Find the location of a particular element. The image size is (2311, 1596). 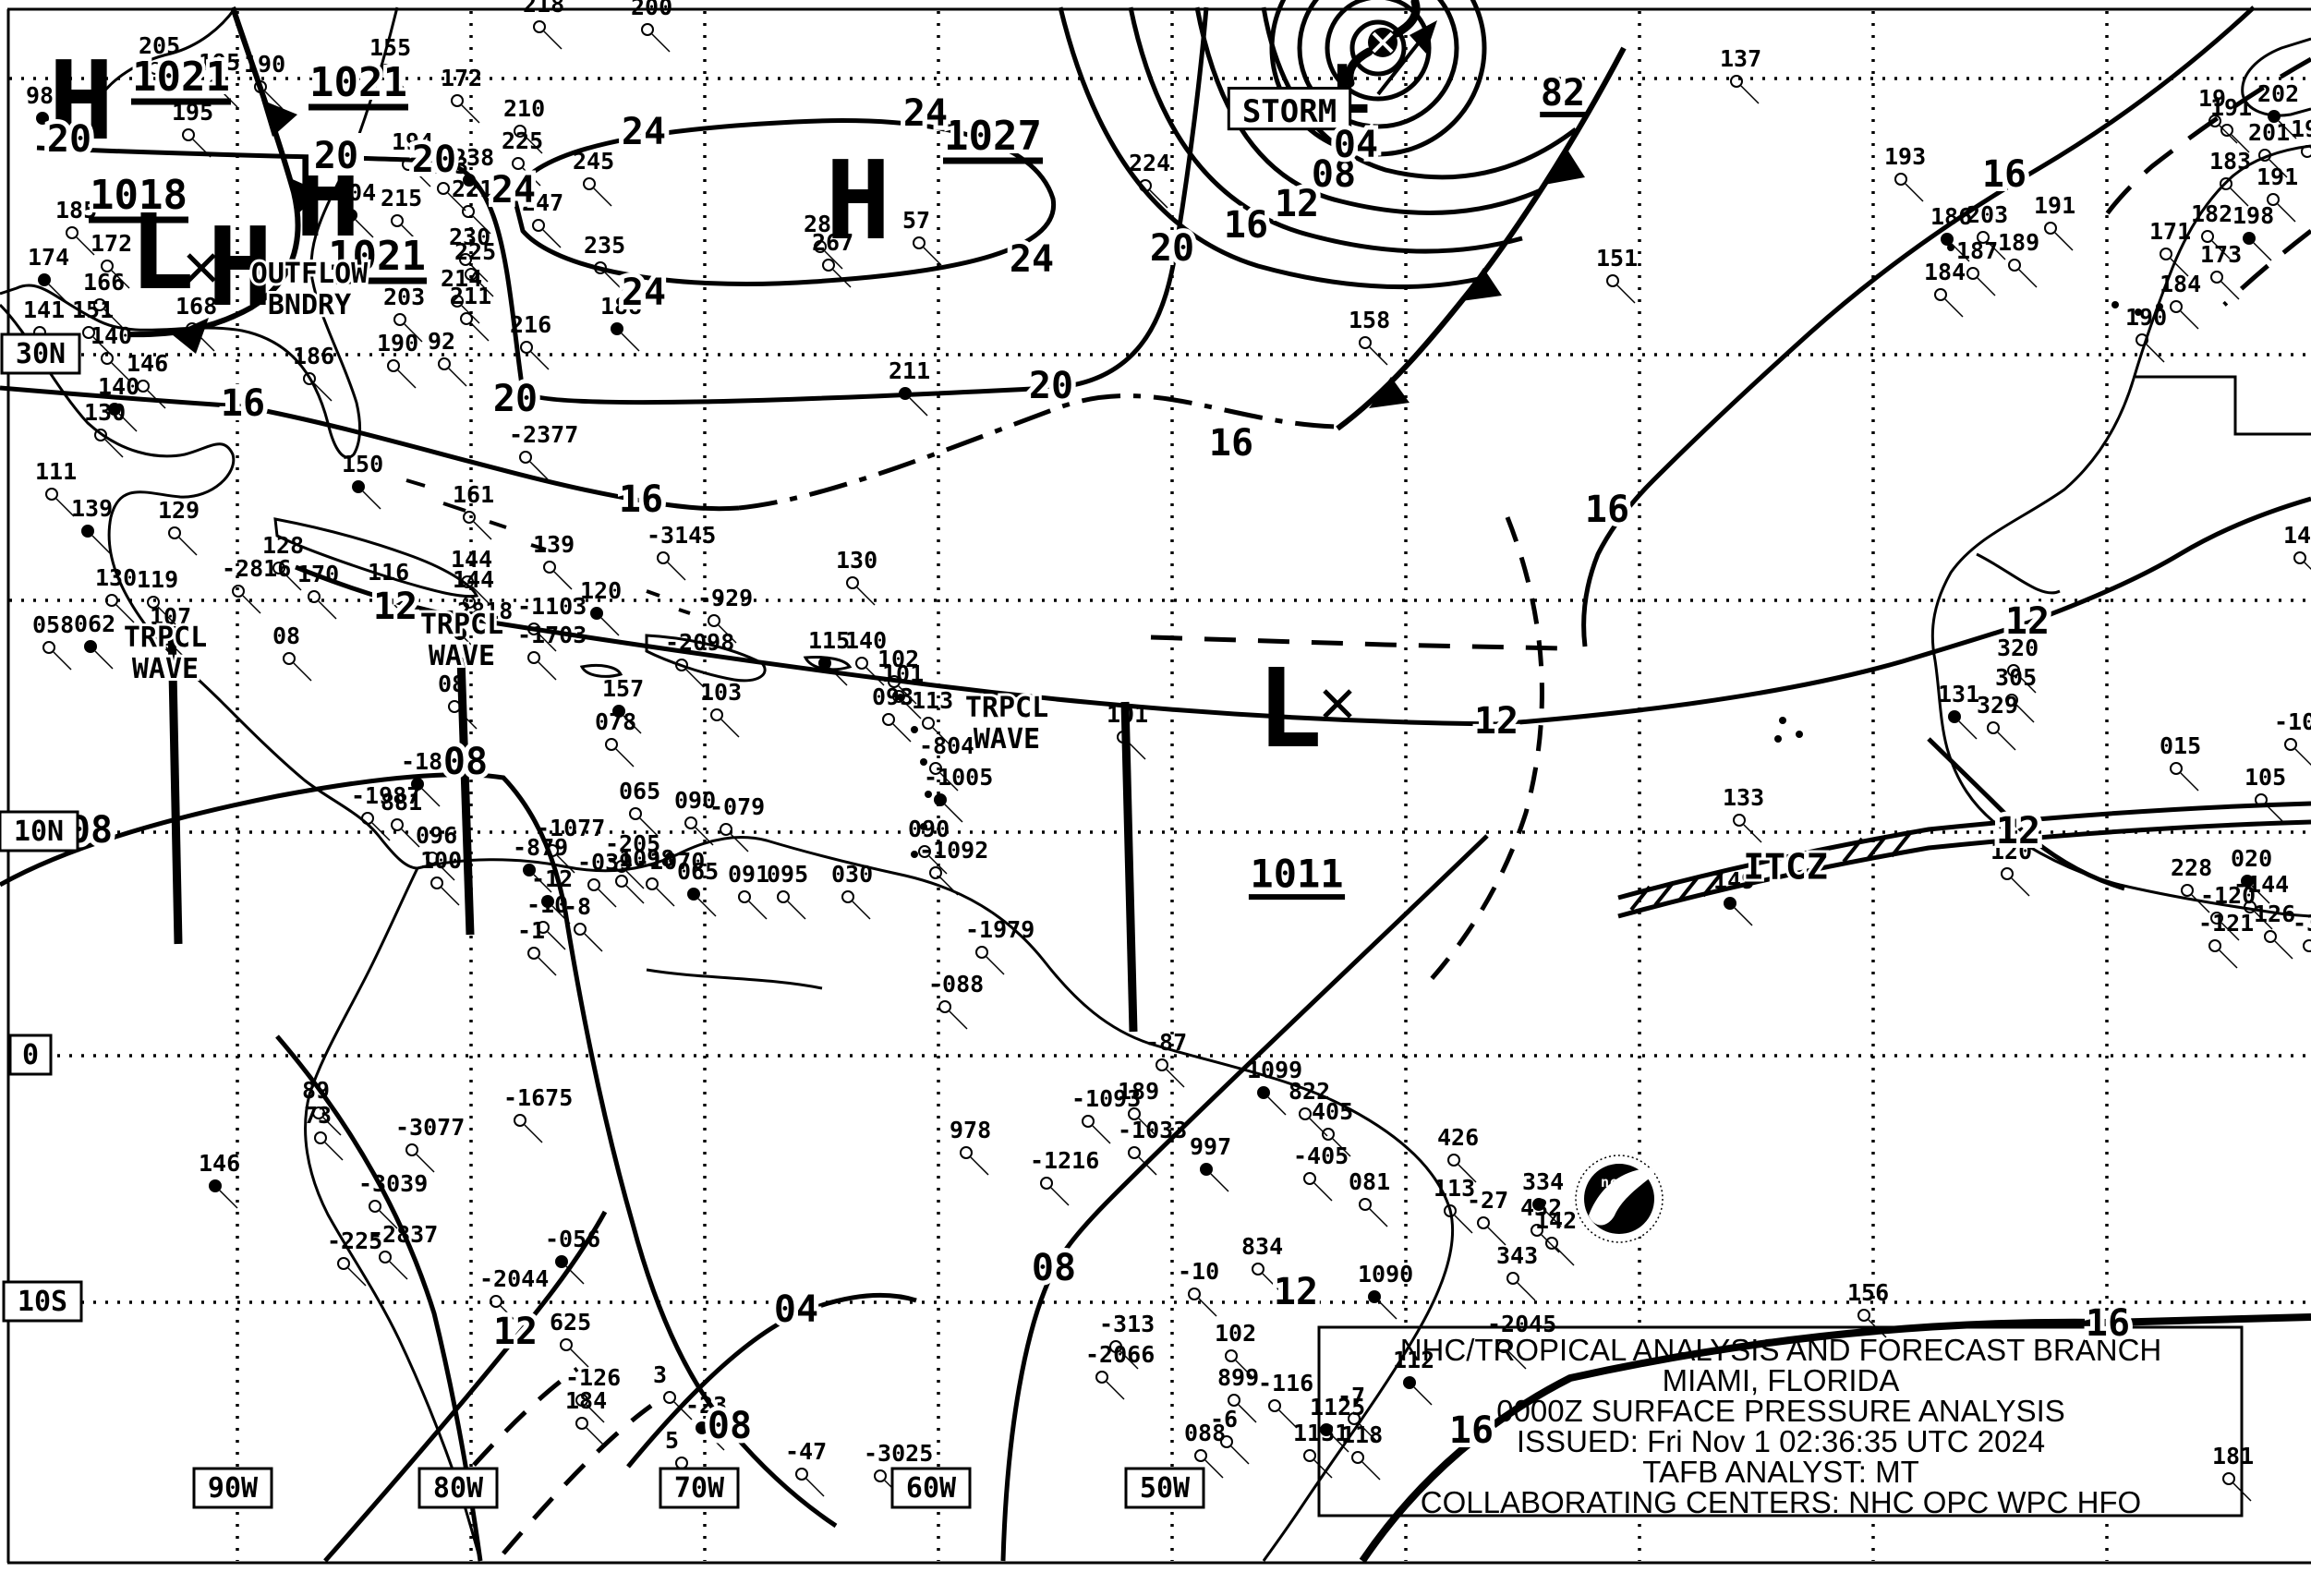

station-plot: -1877 is located at coordinates (435, 777).